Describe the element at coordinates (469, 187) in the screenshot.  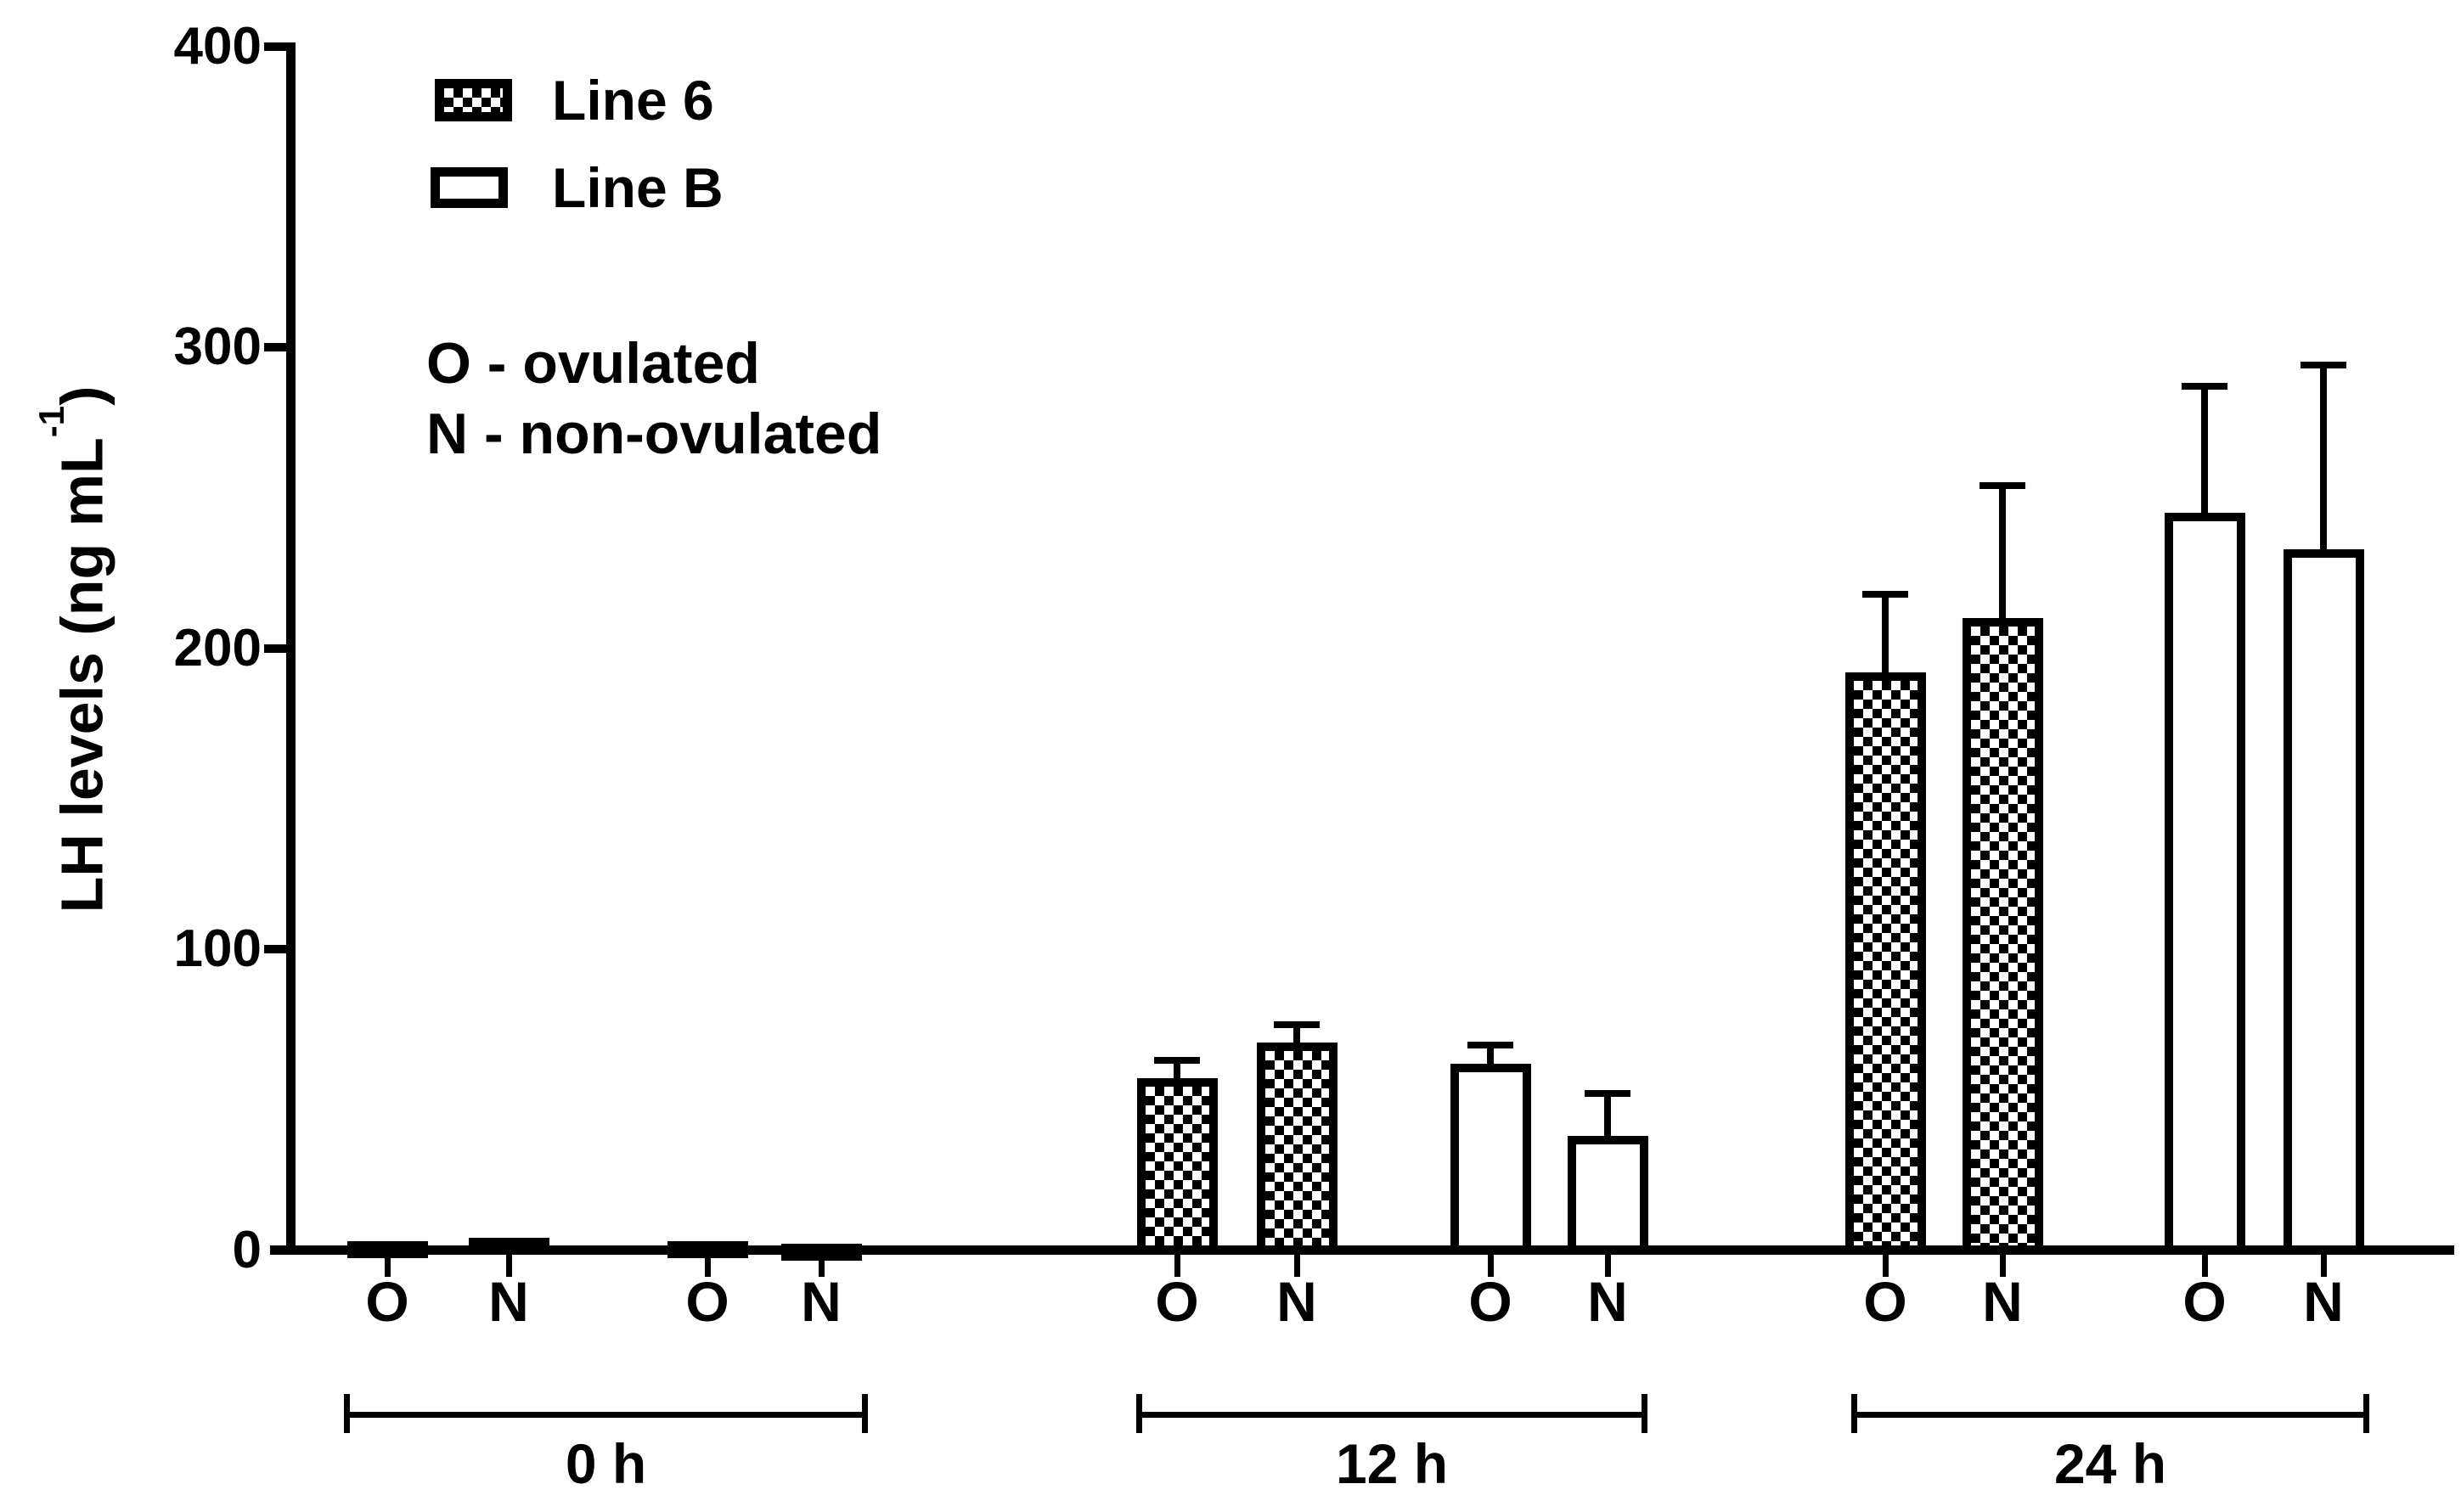
I see `legend-swatch-lineB` at that location.